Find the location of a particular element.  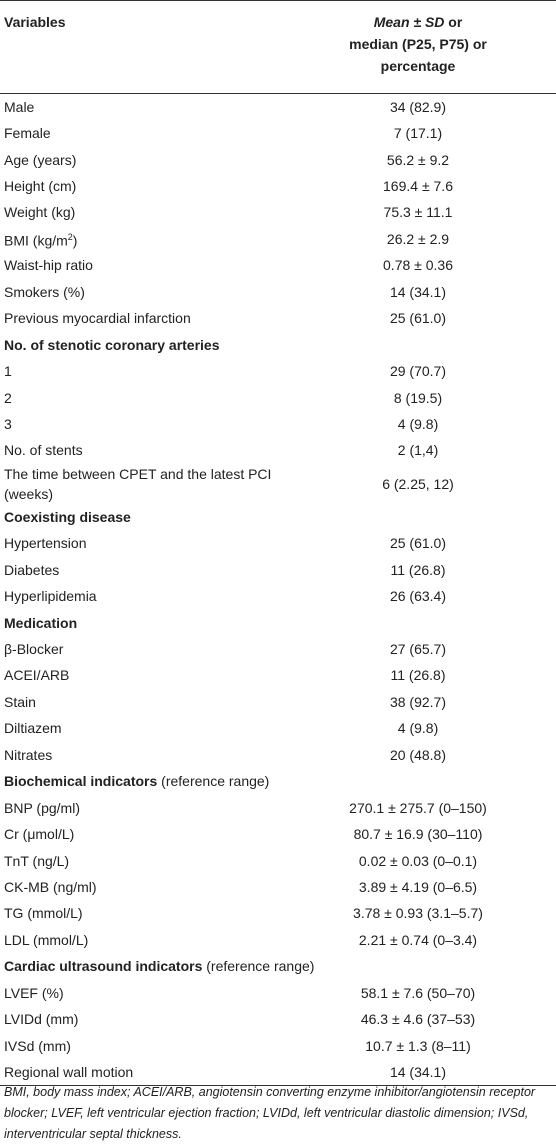

section-row: Biochemical indicators (reference range) is located at coordinates (278, 781).